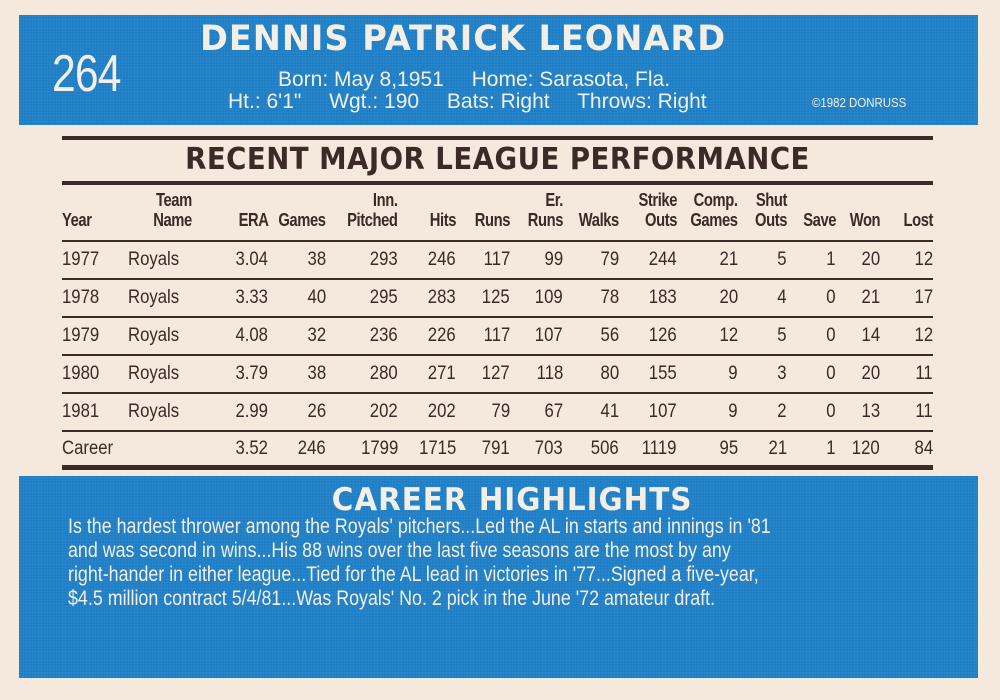 The width and height of the screenshot is (1000, 700). I want to click on cell-value: 1978, so click(81, 297).